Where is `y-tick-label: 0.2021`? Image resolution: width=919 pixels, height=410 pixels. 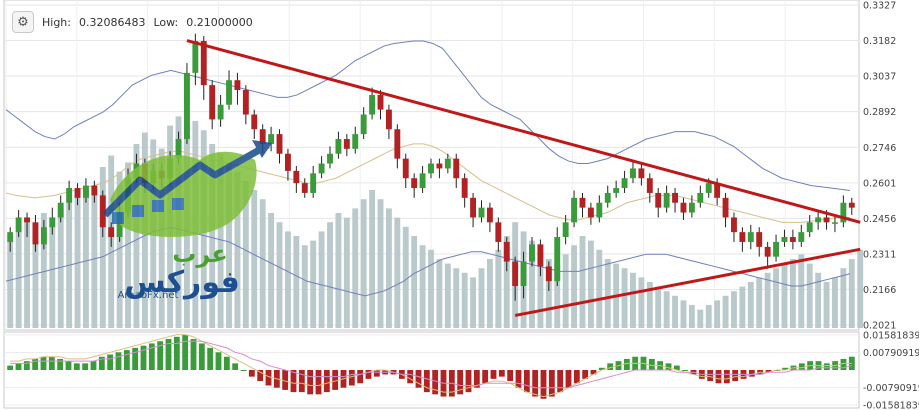
y-tick-label: 0.2021 is located at coordinates (879, 326).